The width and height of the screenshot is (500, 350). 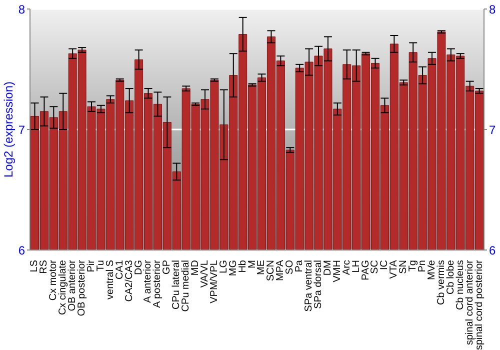 What do you see at coordinates (460, 285) in the screenshot?
I see `x-tick-label: Cb nucleus` at bounding box center [460, 285].